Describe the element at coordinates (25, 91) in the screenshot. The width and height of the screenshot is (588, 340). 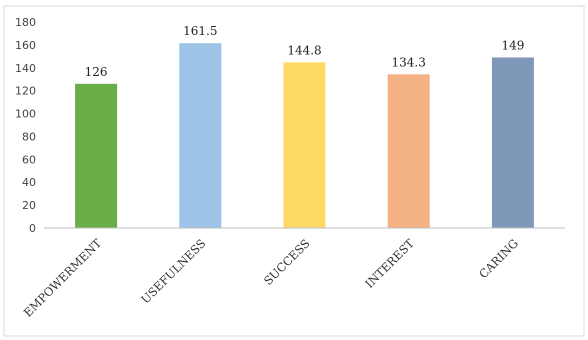
I see `y-tick-label: 120` at that location.